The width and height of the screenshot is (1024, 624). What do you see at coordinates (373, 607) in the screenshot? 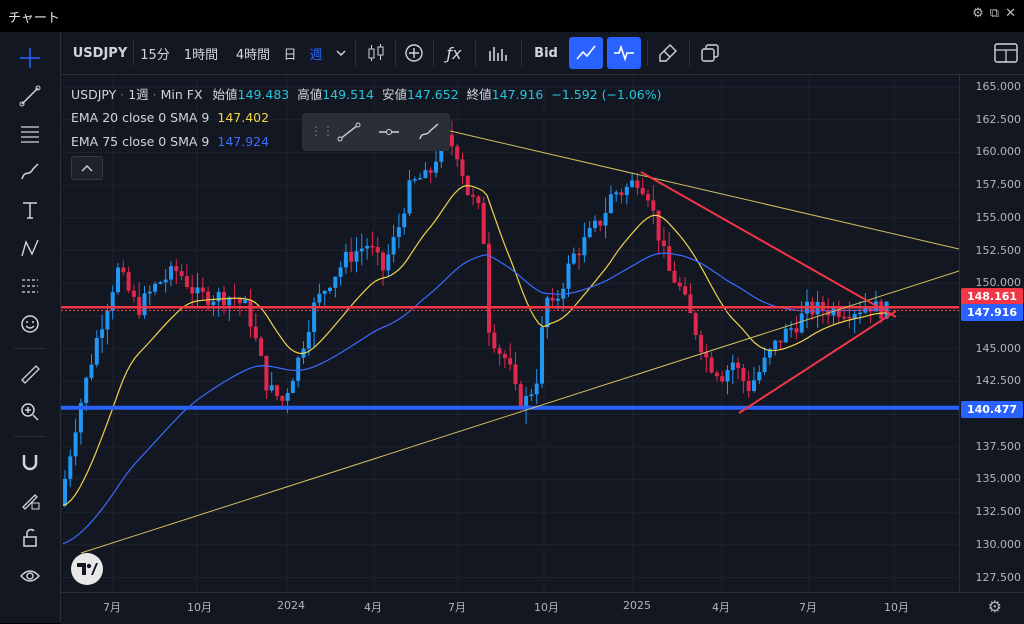
I see `time-label: 4月` at bounding box center [373, 607].